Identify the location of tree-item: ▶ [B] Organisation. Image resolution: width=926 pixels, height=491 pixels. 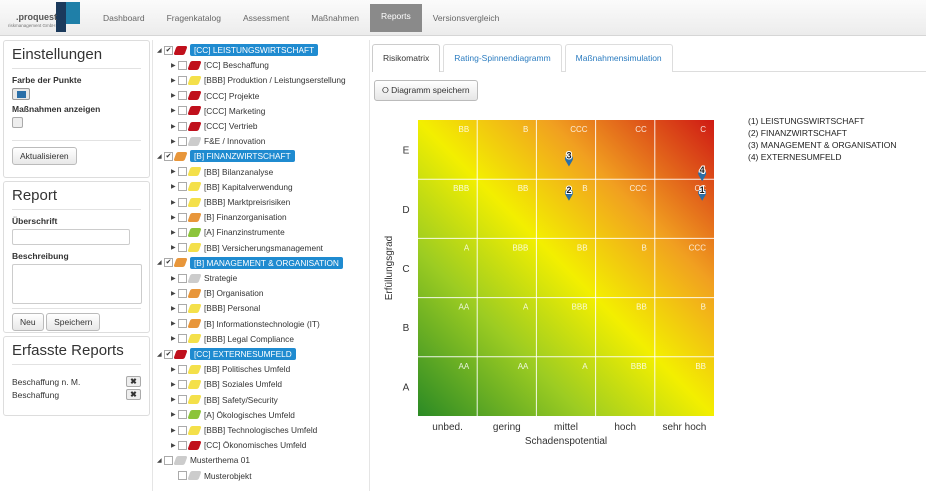
(217, 293).